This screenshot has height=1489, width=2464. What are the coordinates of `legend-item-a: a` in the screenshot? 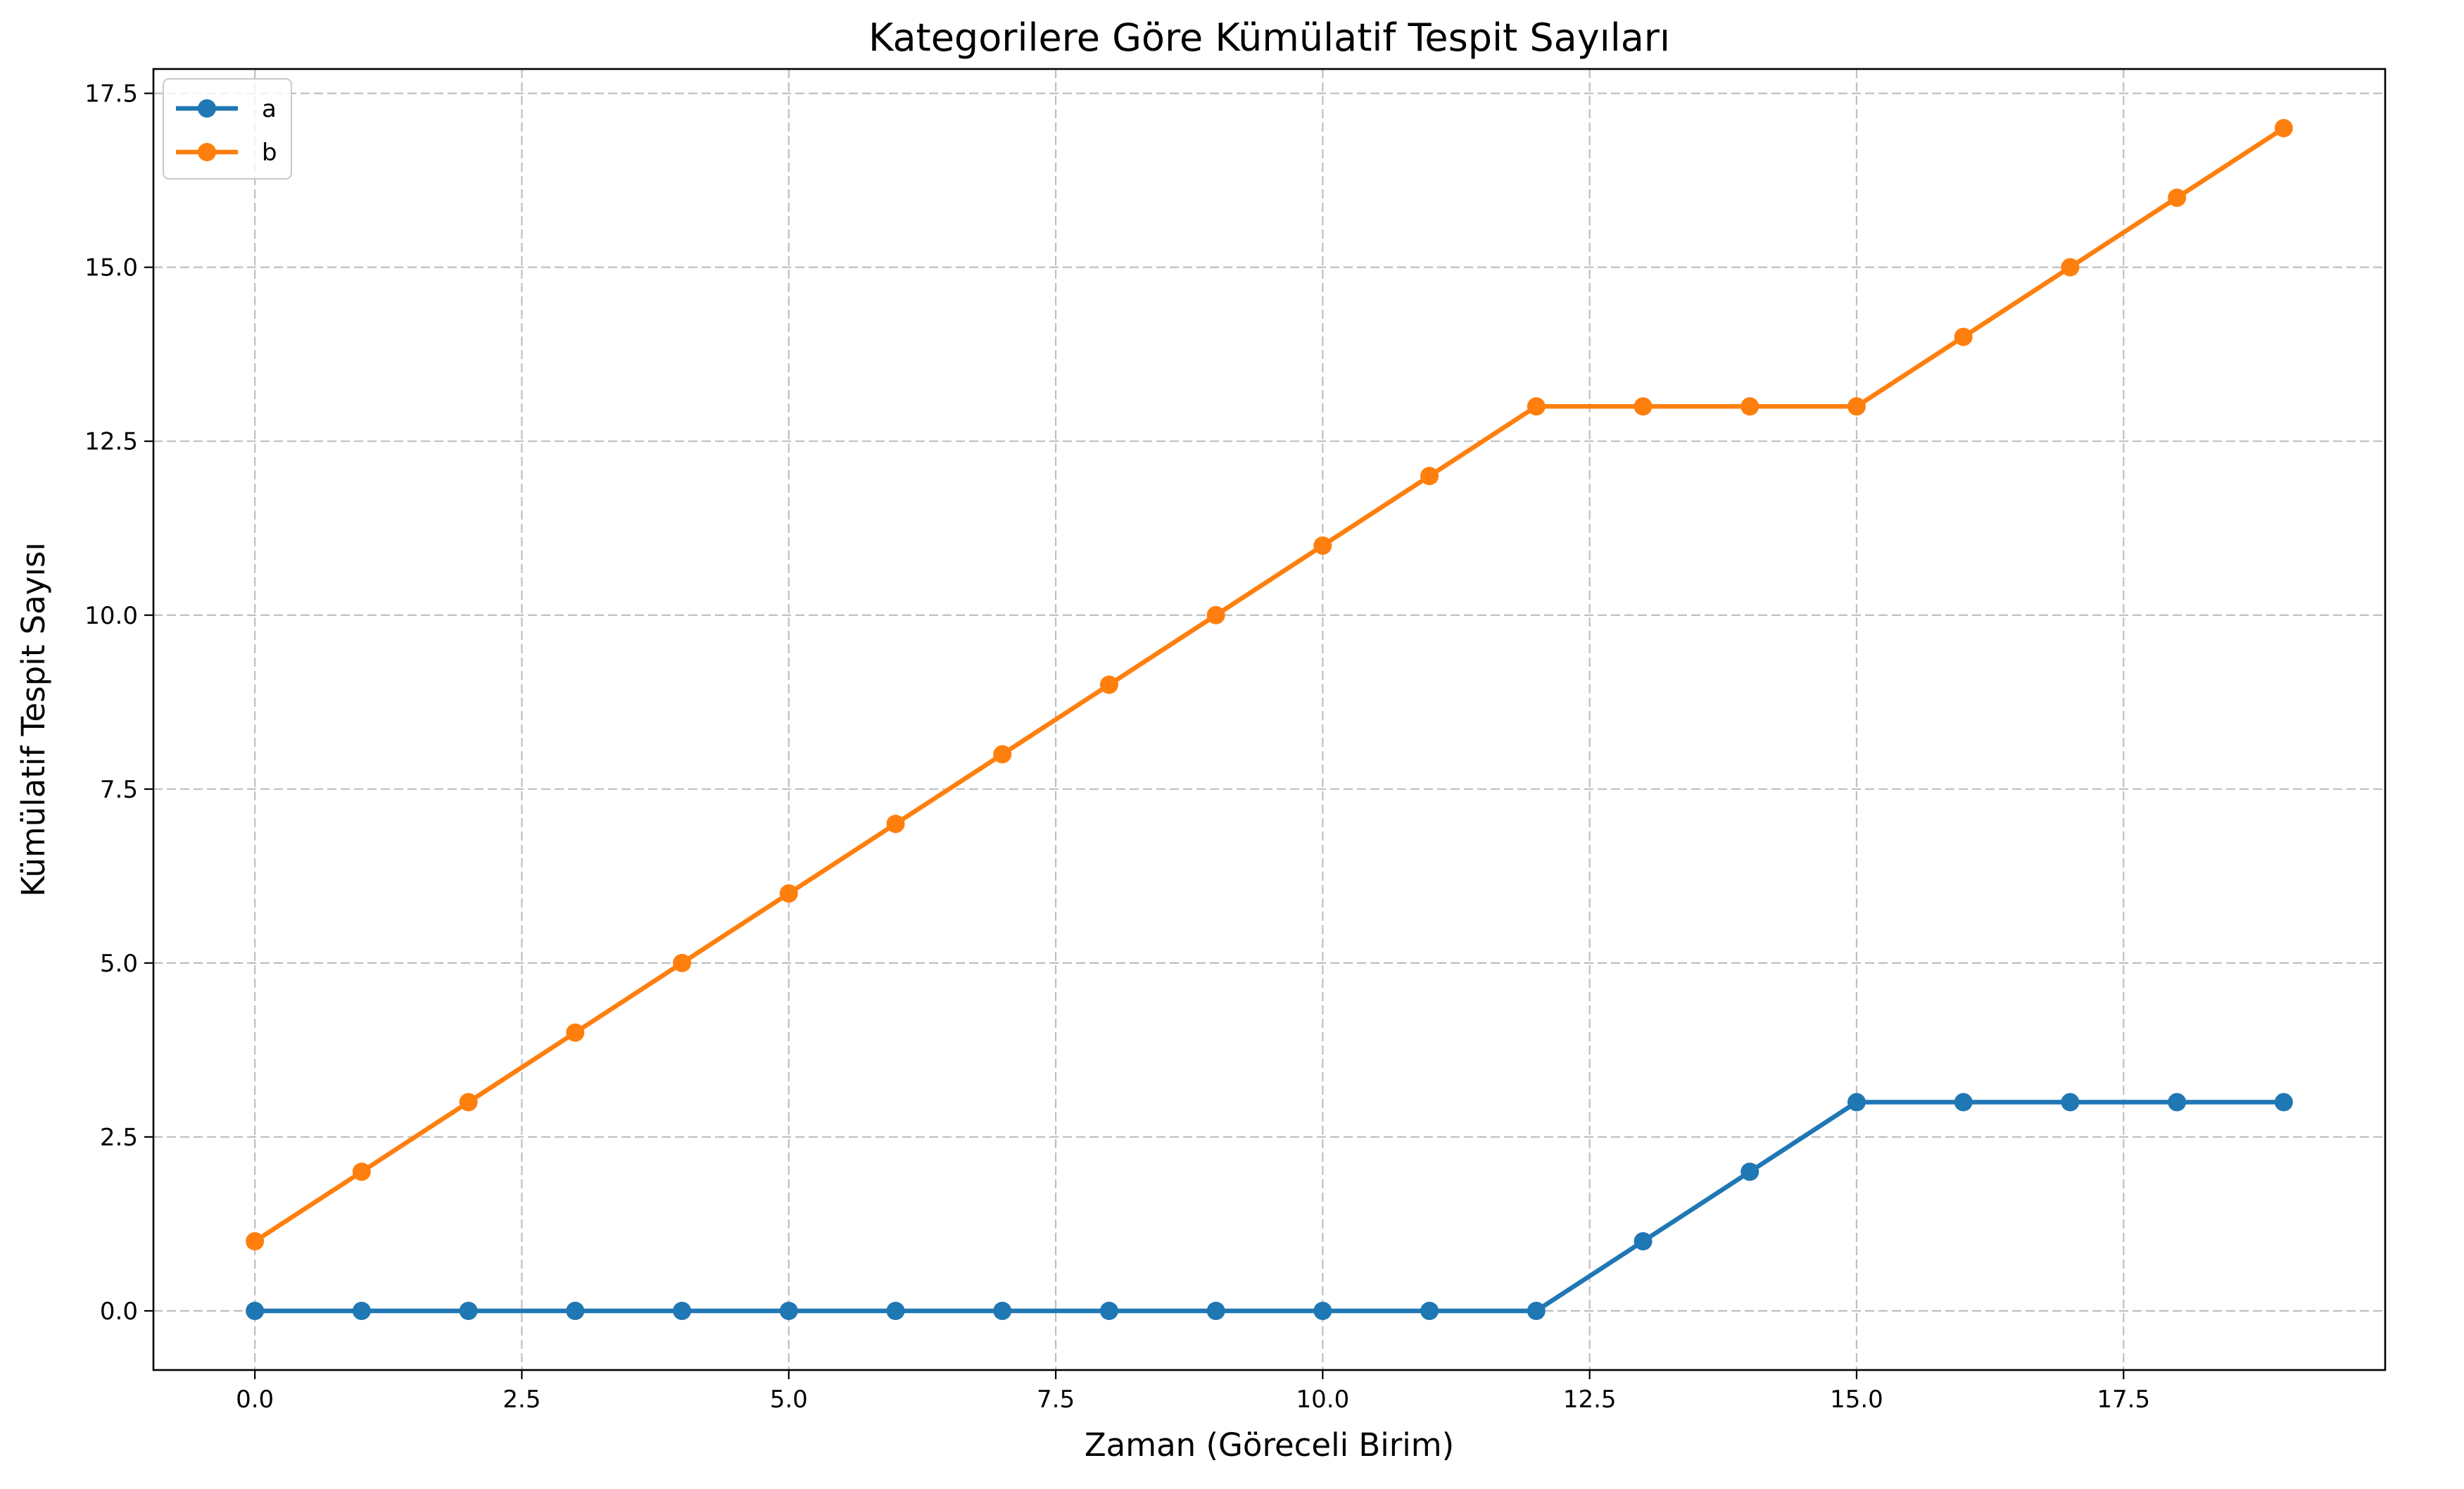 It's located at (226, 109).